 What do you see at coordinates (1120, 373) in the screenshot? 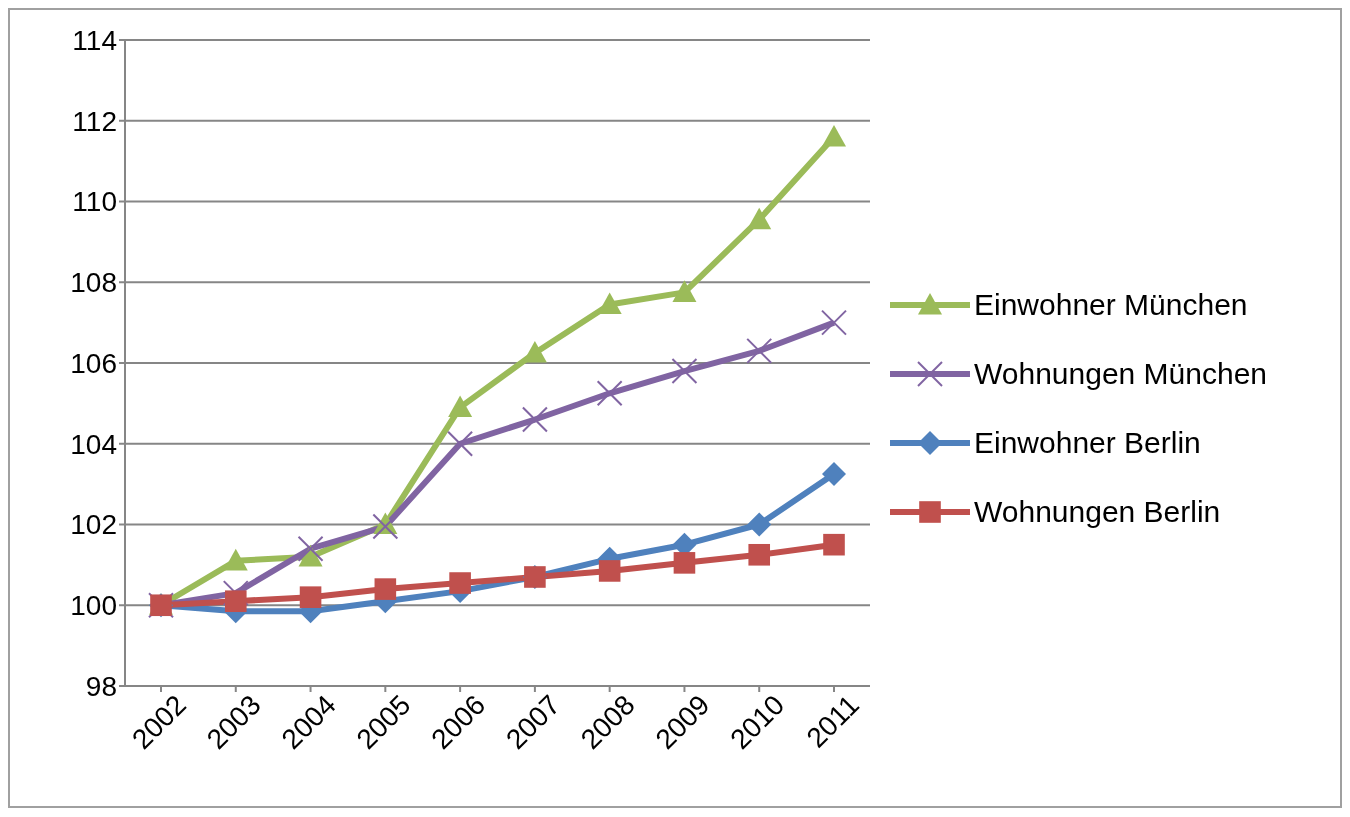
I see `legend-label: Wohnungen München` at bounding box center [1120, 373].